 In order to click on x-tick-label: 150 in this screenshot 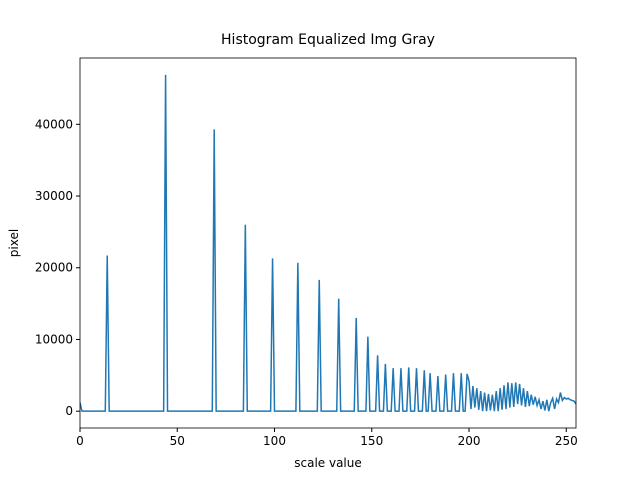, I will do `click(371, 441)`.